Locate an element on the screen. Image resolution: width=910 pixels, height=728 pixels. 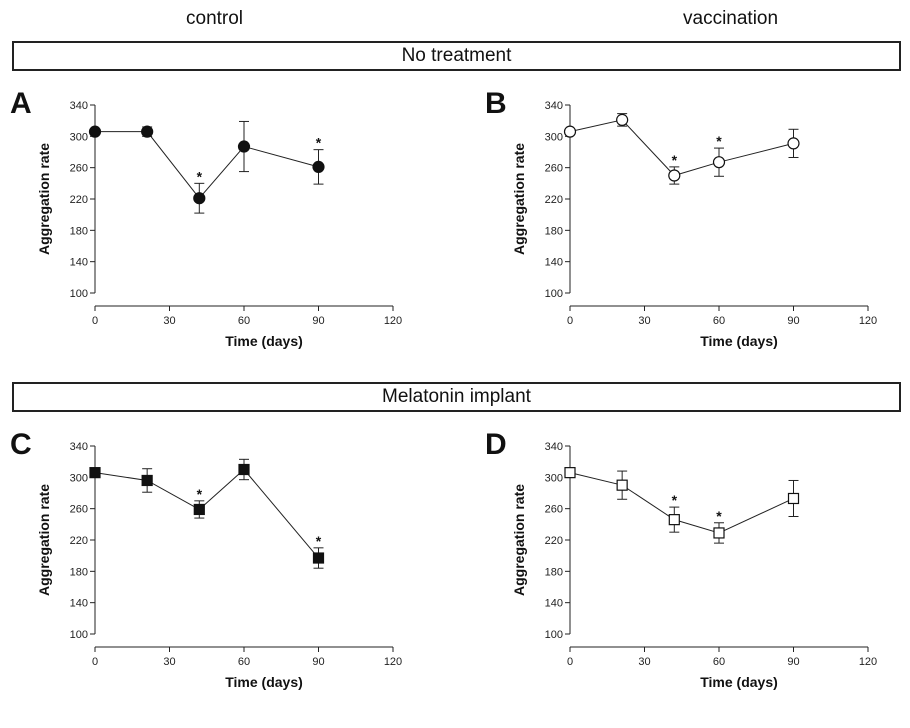
band-no-treatment: No treatment is located at coordinates (456, 56).